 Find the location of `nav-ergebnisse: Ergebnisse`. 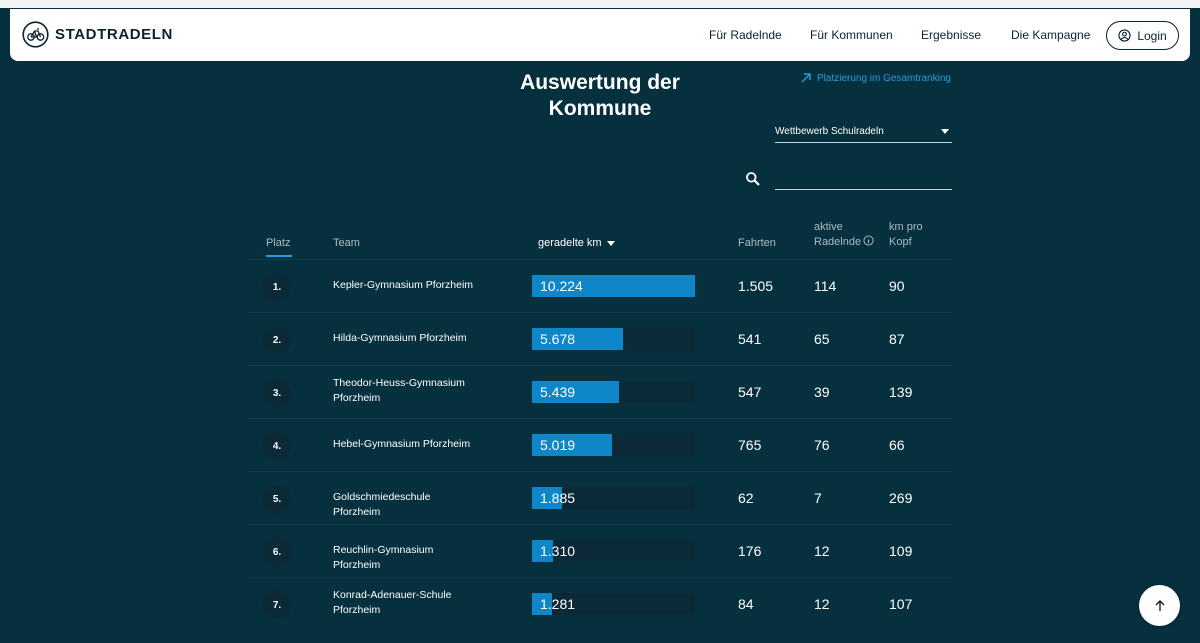

nav-ergebnisse: Ergebnisse is located at coordinates (951, 35).